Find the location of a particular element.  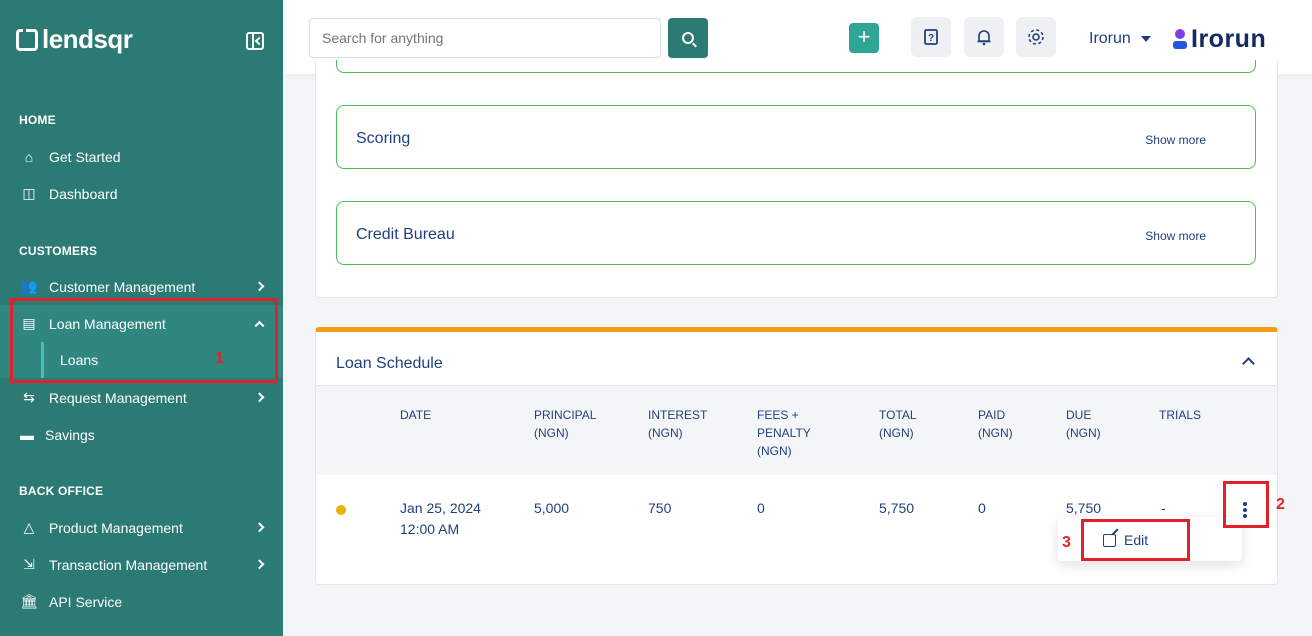

cell-principal: 5,000 is located at coordinates (552, 508).